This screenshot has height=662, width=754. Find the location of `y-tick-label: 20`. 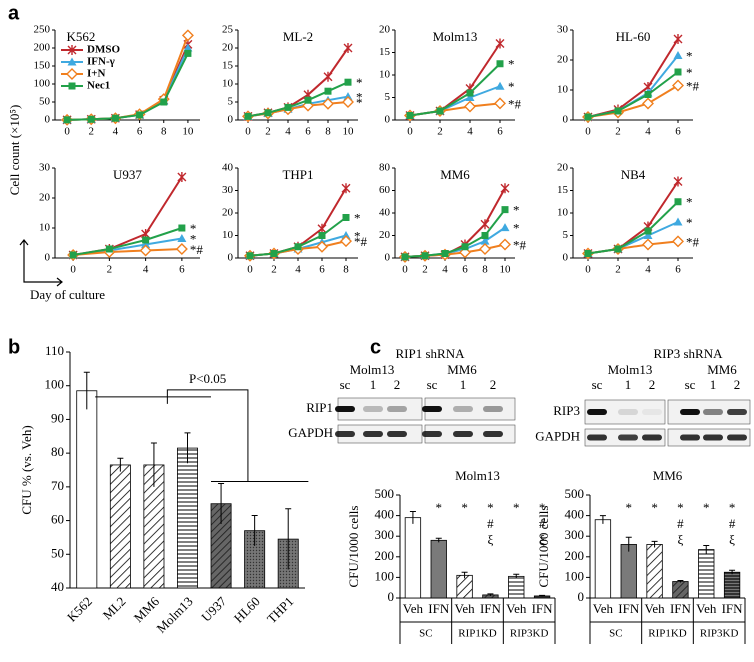

y-tick-label: 20 is located at coordinates (228, 213).